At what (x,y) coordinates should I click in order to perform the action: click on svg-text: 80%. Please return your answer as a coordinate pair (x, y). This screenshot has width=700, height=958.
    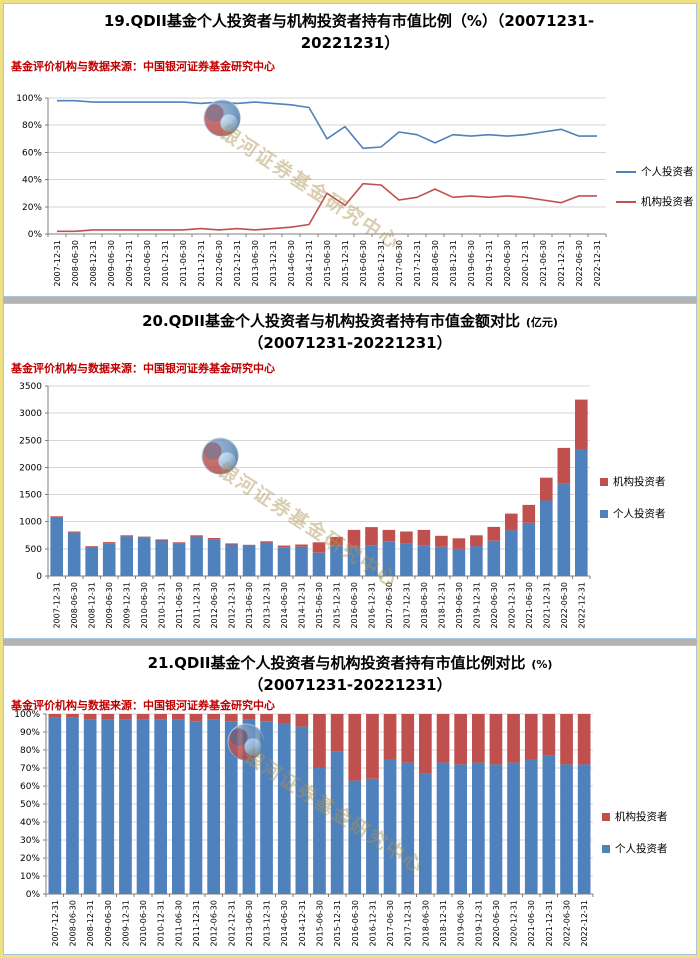
    Looking at the image, I should click on (32, 126).